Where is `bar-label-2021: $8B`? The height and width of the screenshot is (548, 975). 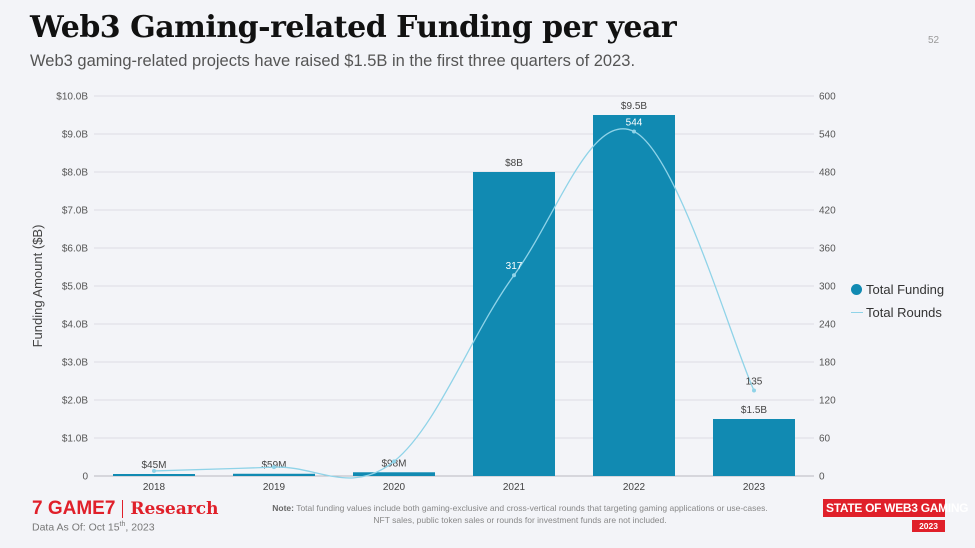
bar-label-2021: $8B is located at coordinates (514, 163).